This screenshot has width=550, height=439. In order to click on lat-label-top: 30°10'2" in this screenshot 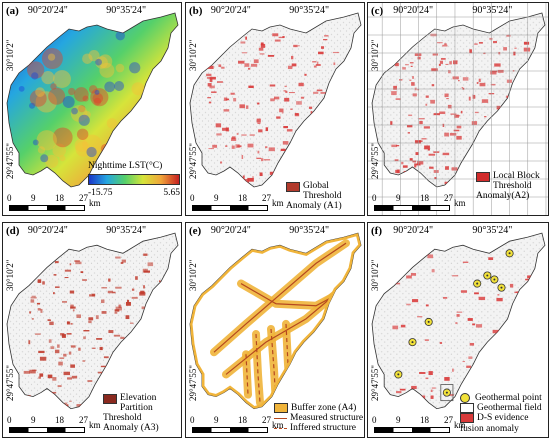, I will do `click(193, 55)`.